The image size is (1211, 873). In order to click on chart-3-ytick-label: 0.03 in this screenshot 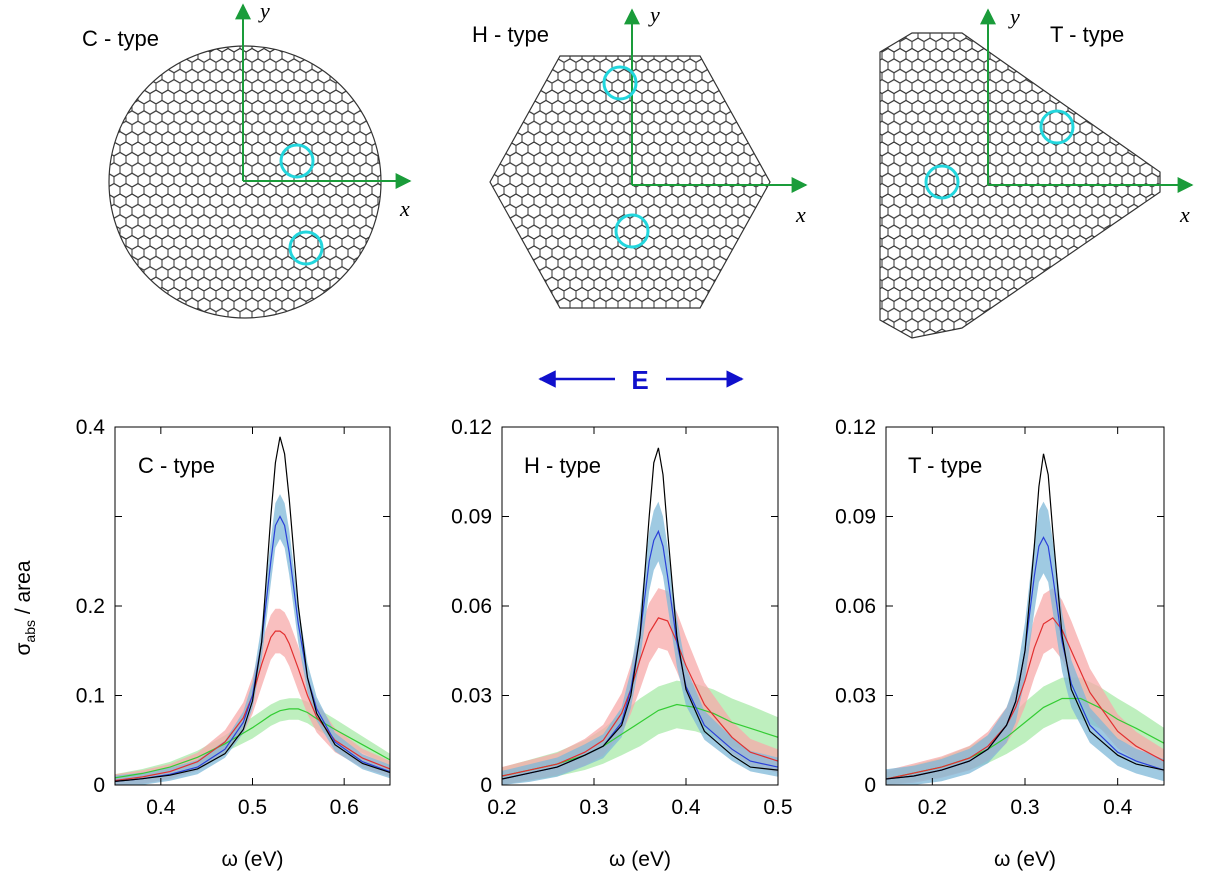, I will do `click(855, 696)`.